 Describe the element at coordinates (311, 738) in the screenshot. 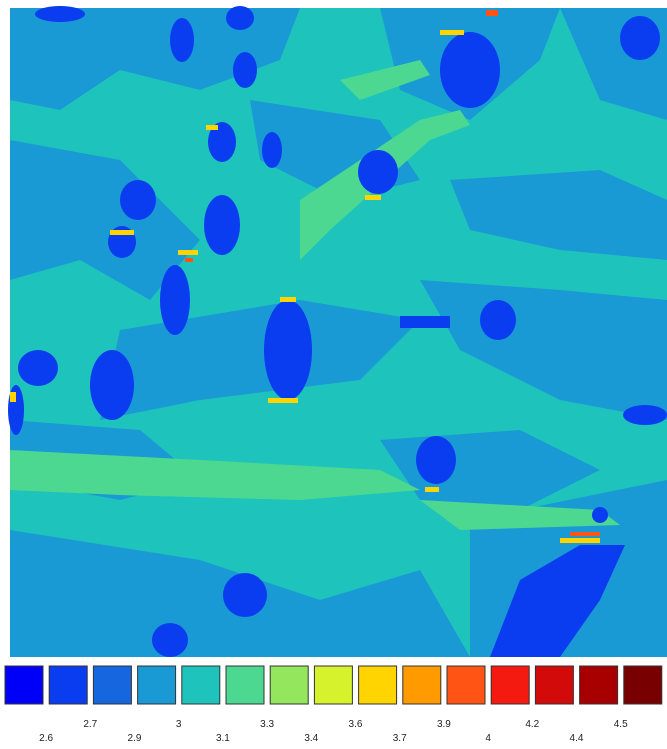

I see `colorbar-tick-label: 3.4` at that location.